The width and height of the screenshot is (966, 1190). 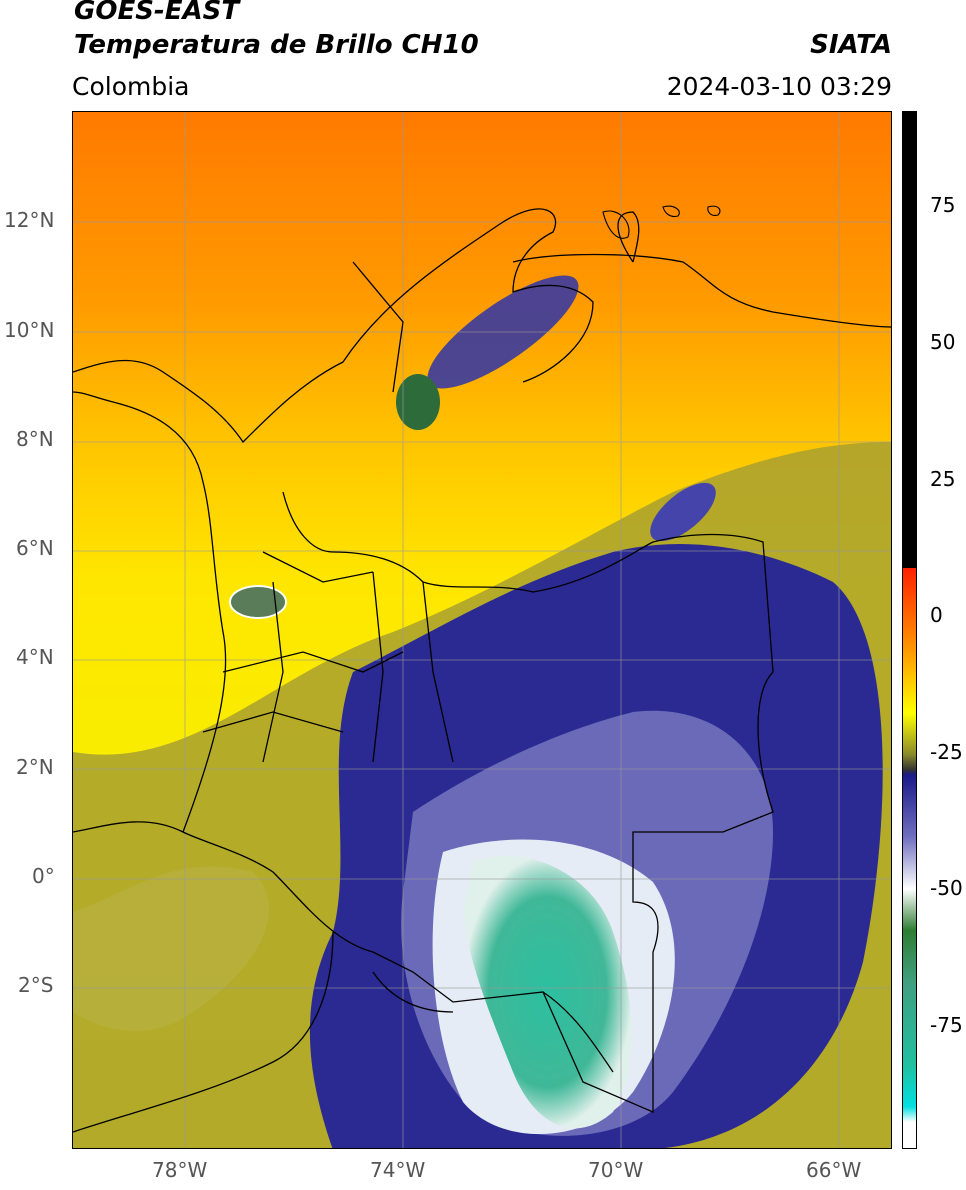 I want to click on colorbar-tick-25: 25, so click(x=943, y=479).